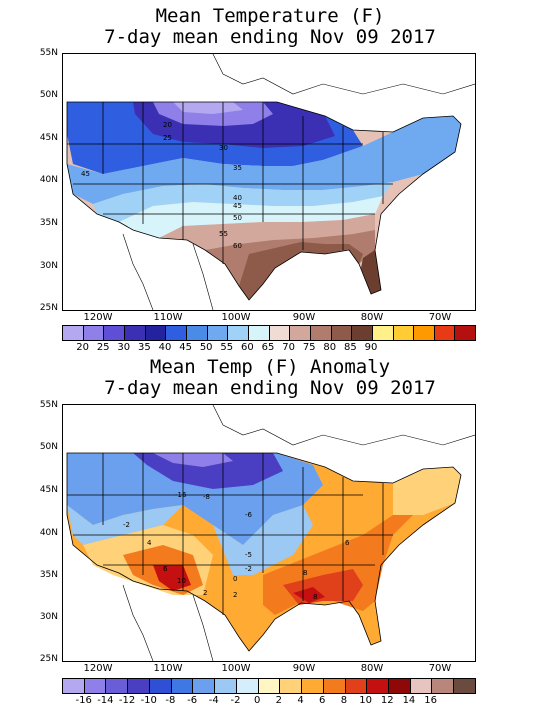 Image resolution: width=540 pixels, height=709 pixels. I want to click on colorbar-label: -12, so click(127, 700).